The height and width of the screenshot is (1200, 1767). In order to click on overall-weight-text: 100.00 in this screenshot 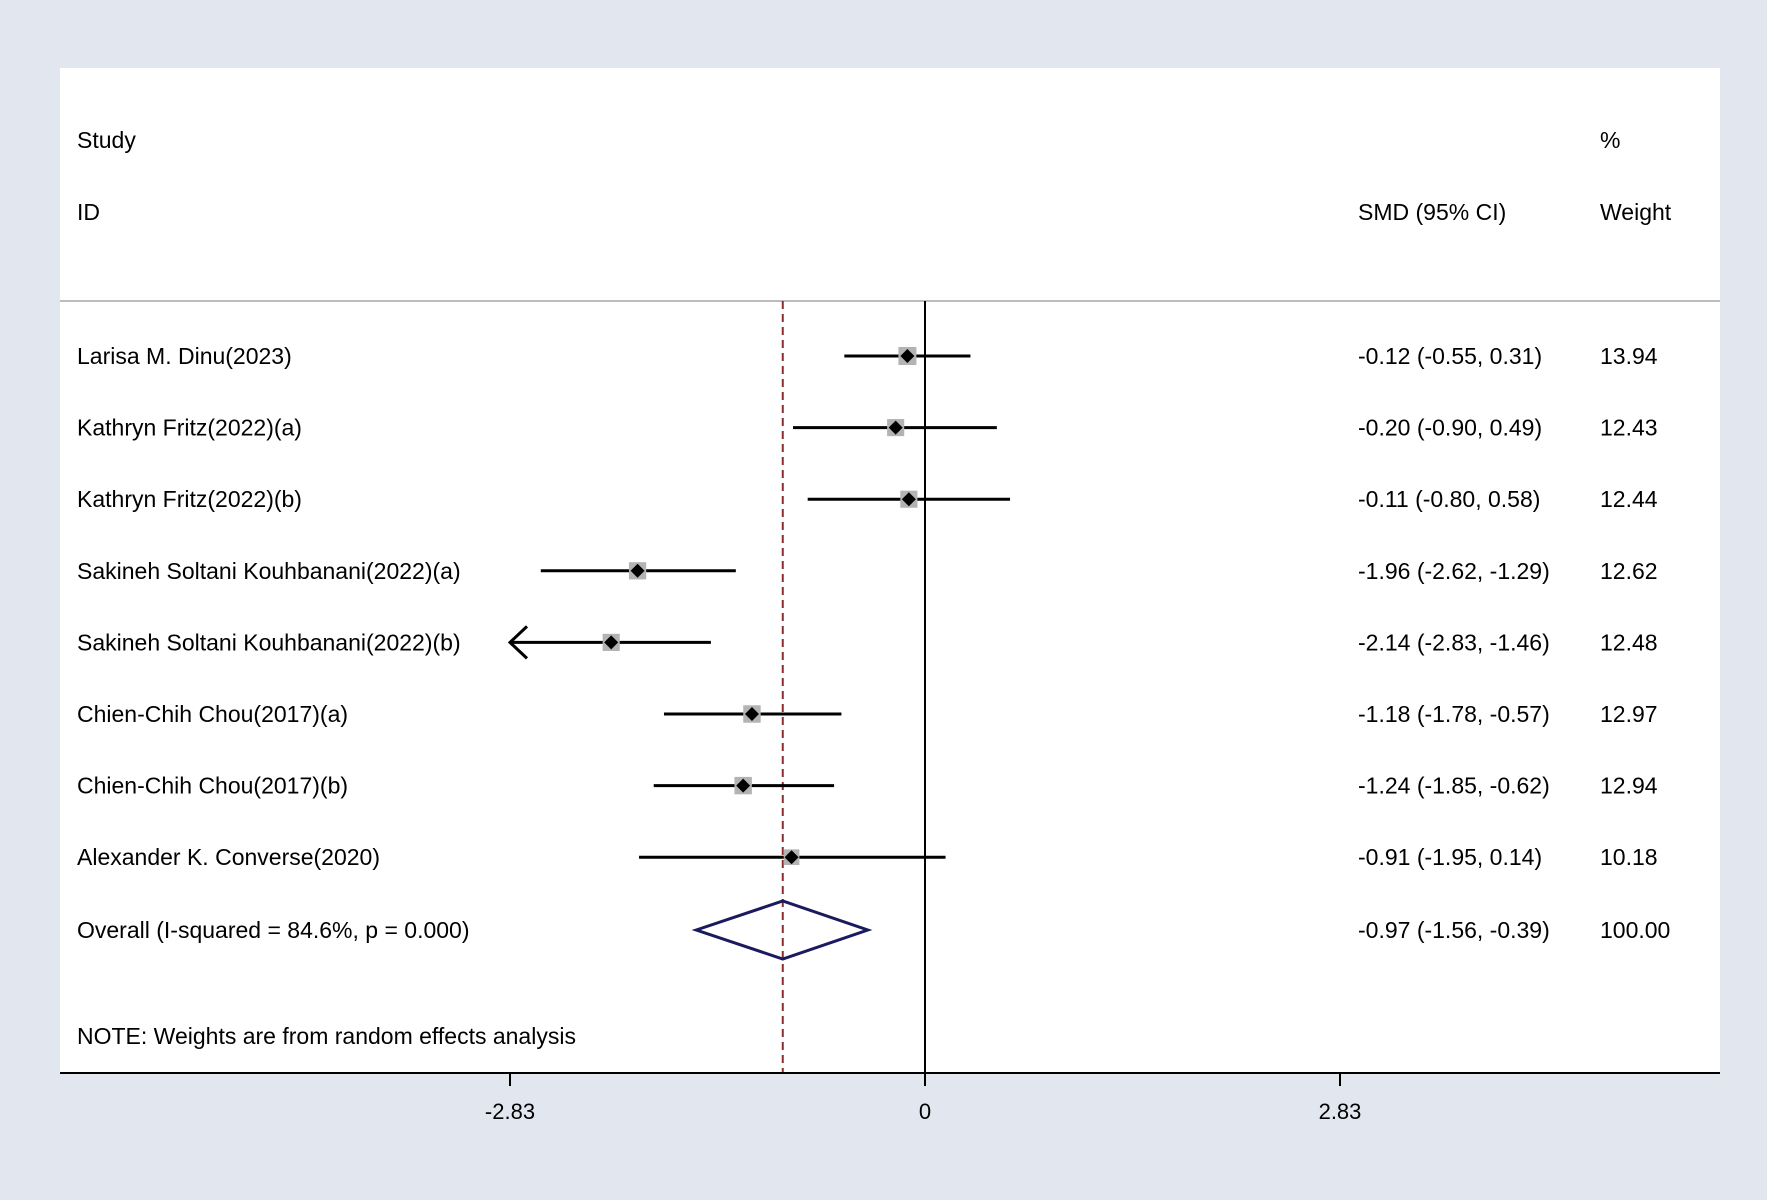, I will do `click(1635, 930)`.